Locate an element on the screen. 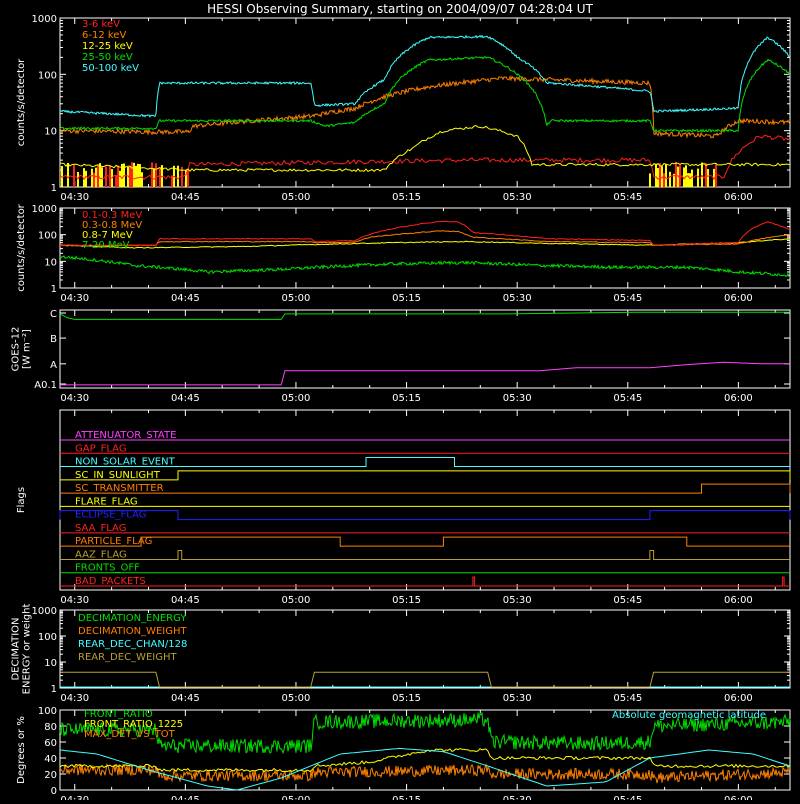 This screenshot has height=804, width=800. y-axis-5: 1 10 100 1000 is located at coordinates (411, 650).